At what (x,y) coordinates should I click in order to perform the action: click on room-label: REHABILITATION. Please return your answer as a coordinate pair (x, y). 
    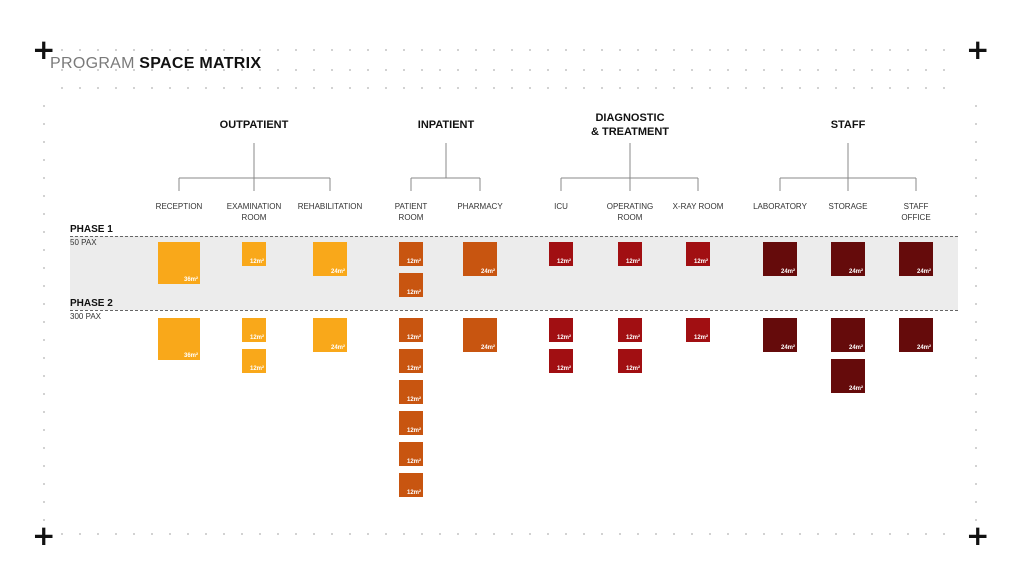
    Looking at the image, I should click on (330, 206).